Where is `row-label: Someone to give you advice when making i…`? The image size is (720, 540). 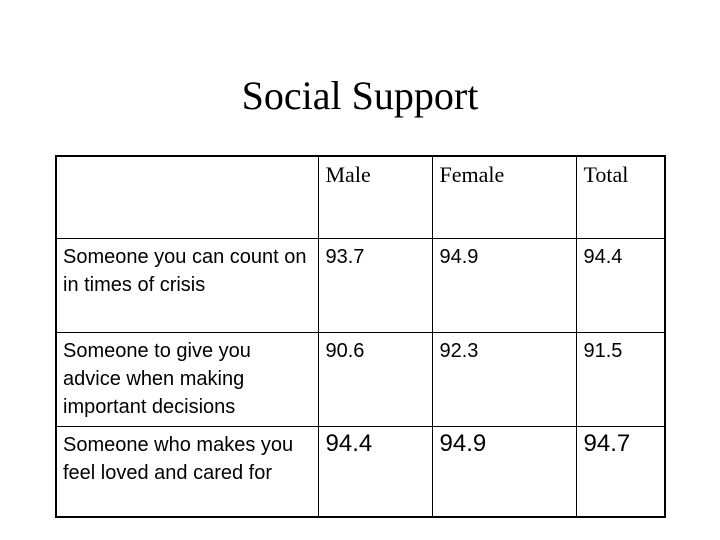
row-label: Someone to give you advice when making i… is located at coordinates (187, 379).